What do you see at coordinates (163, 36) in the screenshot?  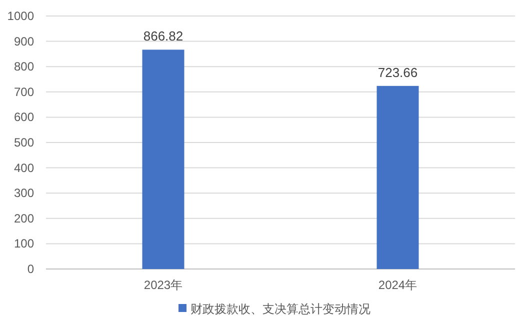 I see `data-label: 866.82` at bounding box center [163, 36].